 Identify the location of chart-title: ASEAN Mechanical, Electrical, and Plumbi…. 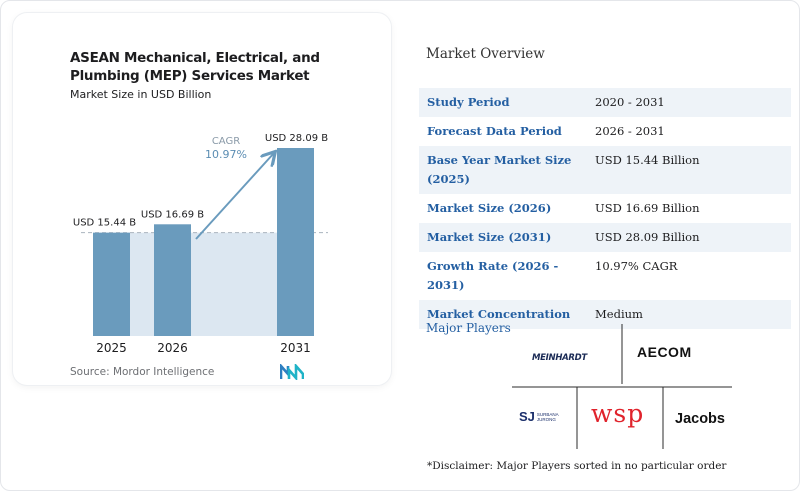
(195, 67).